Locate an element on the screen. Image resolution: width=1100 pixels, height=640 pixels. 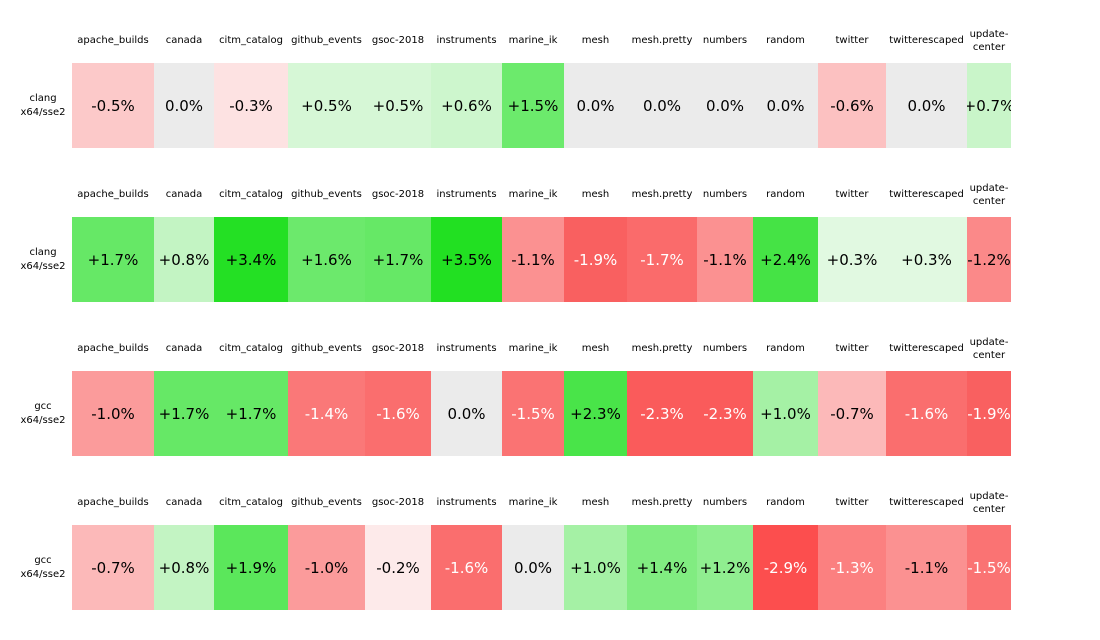
heatmap-cell: +0.7% is located at coordinates (989, 105).